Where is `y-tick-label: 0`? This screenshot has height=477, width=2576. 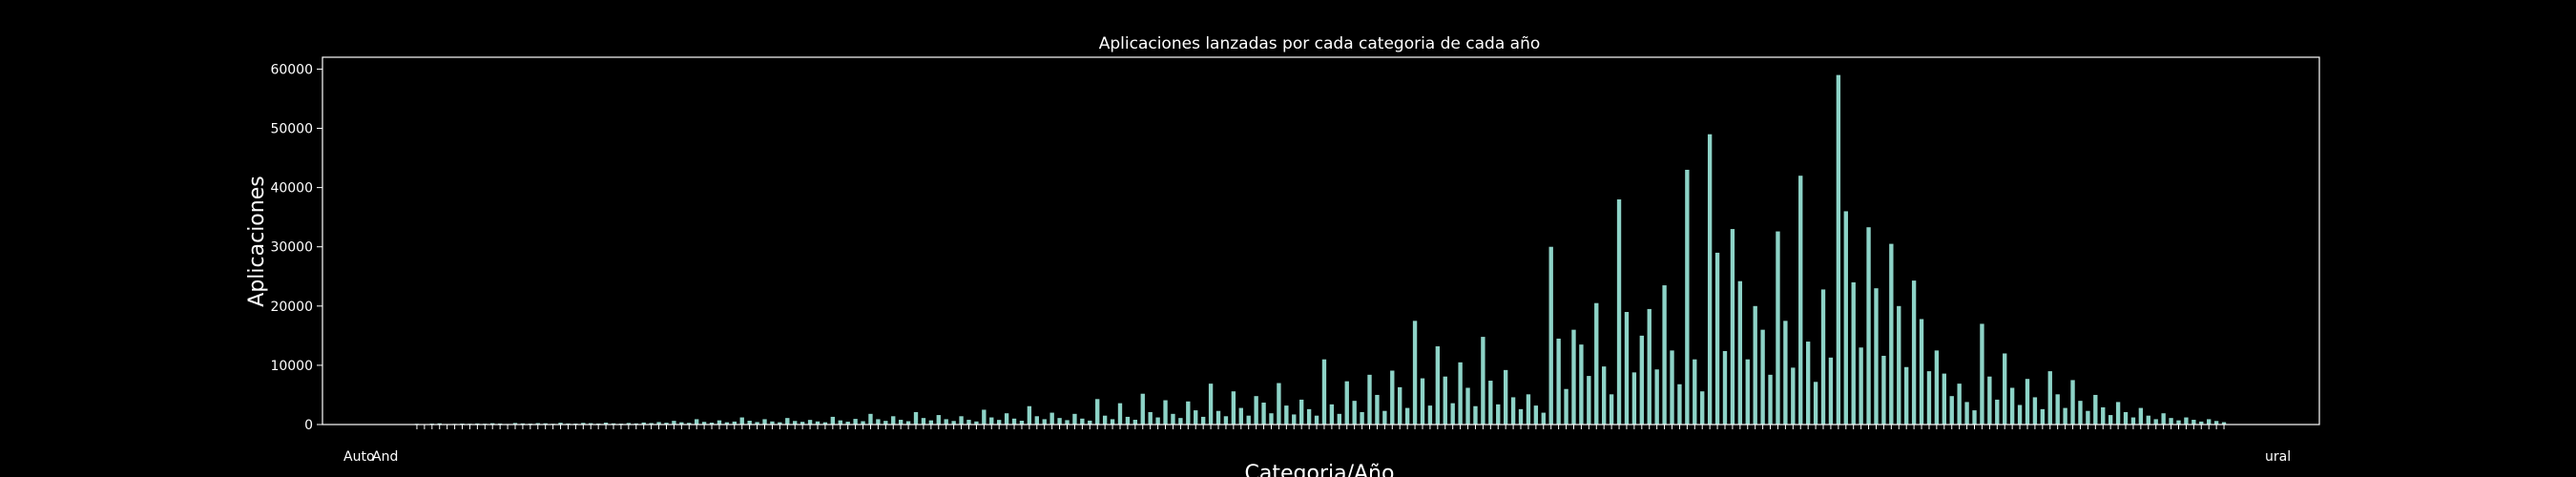 y-tick-label: 0 is located at coordinates (308, 425).